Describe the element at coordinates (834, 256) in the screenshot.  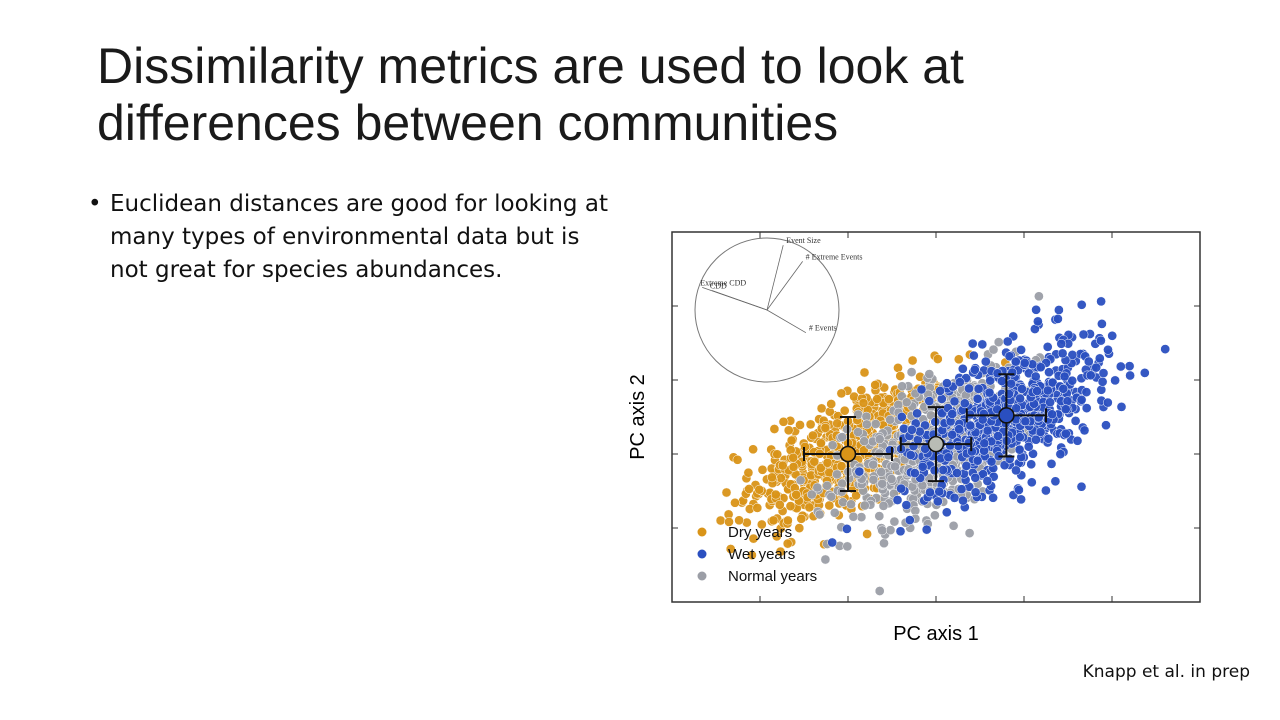
I see `biplot-vector-label: # Extreme Events` at that location.